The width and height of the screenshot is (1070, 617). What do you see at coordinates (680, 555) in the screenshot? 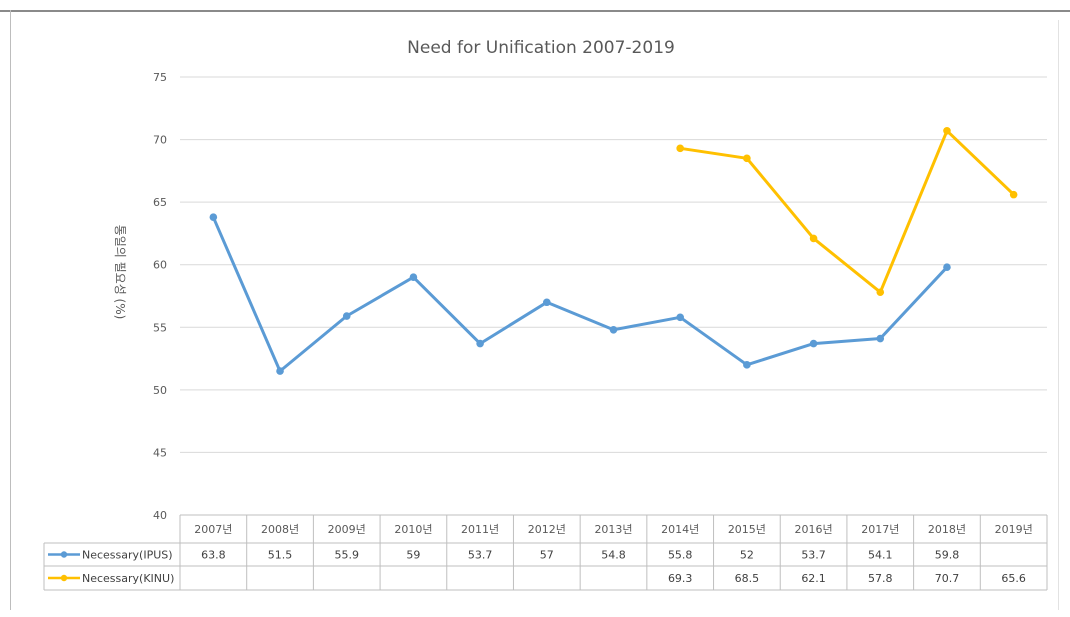
I see `table-cell-value: 55.8` at bounding box center [680, 555].